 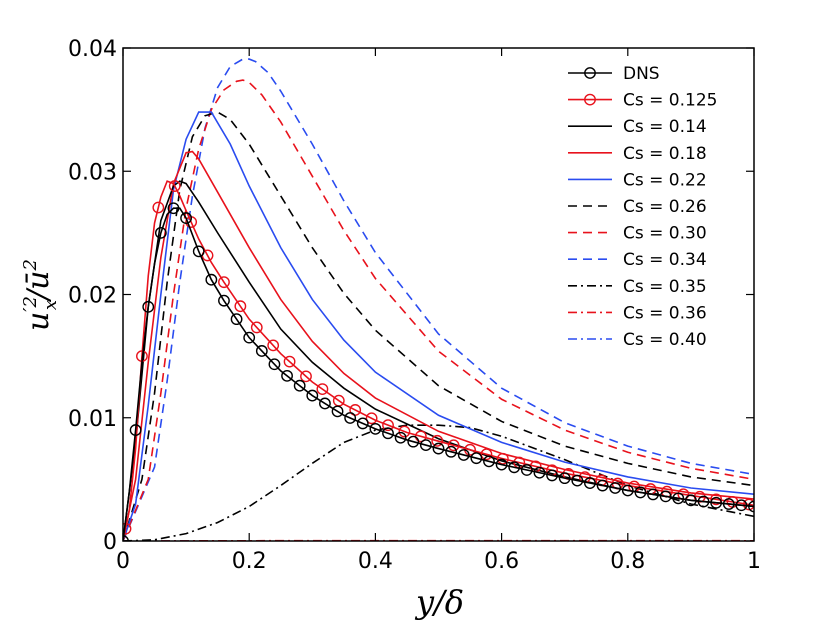 What do you see at coordinates (665, 154) in the screenshot?
I see `legend-label: Cs = 0.18` at bounding box center [665, 154].